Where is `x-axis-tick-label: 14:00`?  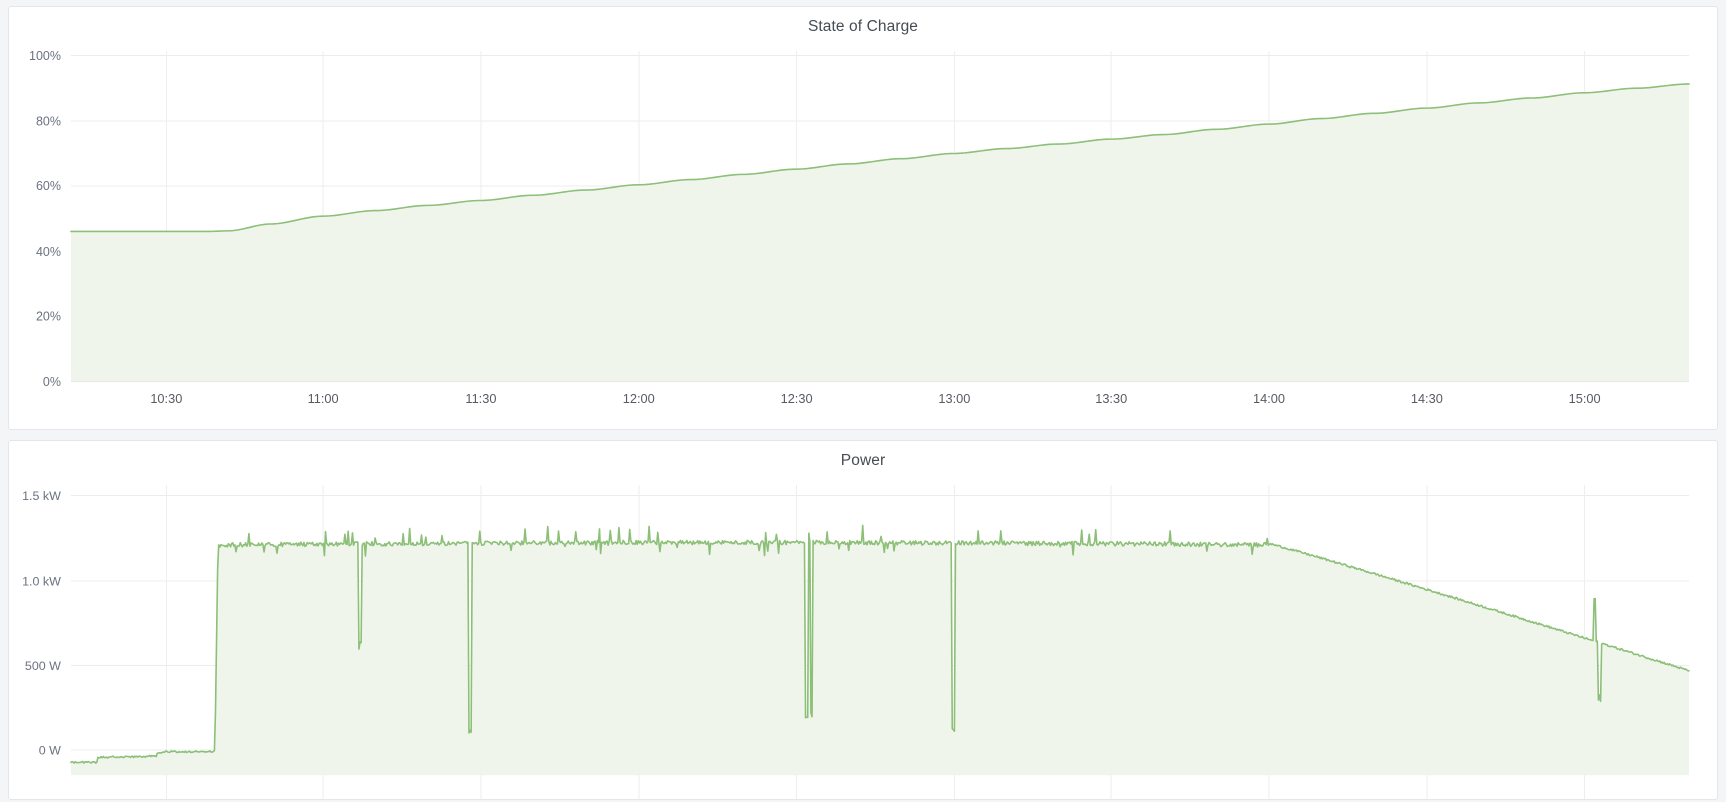
x-axis-tick-label: 14:00 is located at coordinates (1269, 398).